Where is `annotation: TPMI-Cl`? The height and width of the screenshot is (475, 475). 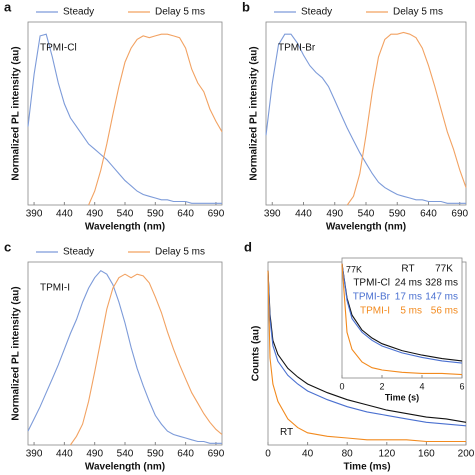 annotation: TPMI-Cl is located at coordinates (58, 47).